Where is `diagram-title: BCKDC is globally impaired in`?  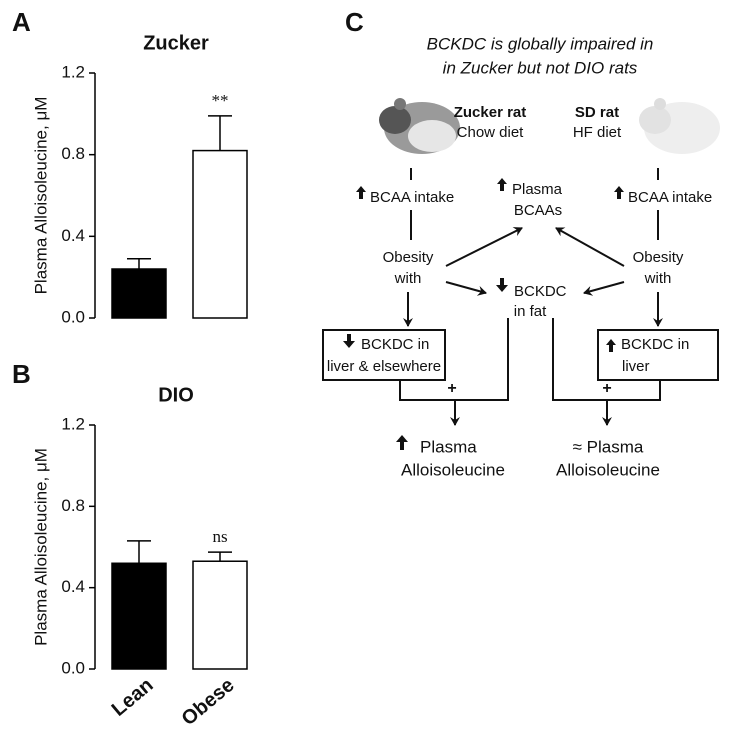 diagram-title: BCKDC is globally impaired in is located at coordinates (540, 43).